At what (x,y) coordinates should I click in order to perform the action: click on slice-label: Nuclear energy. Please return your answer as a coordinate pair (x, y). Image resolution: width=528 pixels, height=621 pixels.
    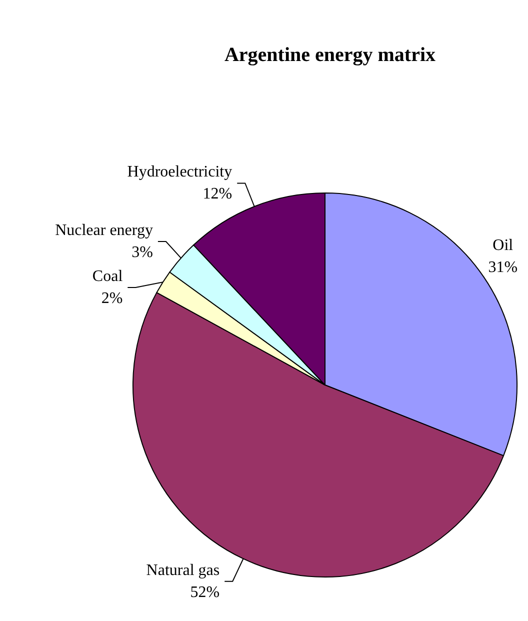
    Looking at the image, I should click on (104, 230).